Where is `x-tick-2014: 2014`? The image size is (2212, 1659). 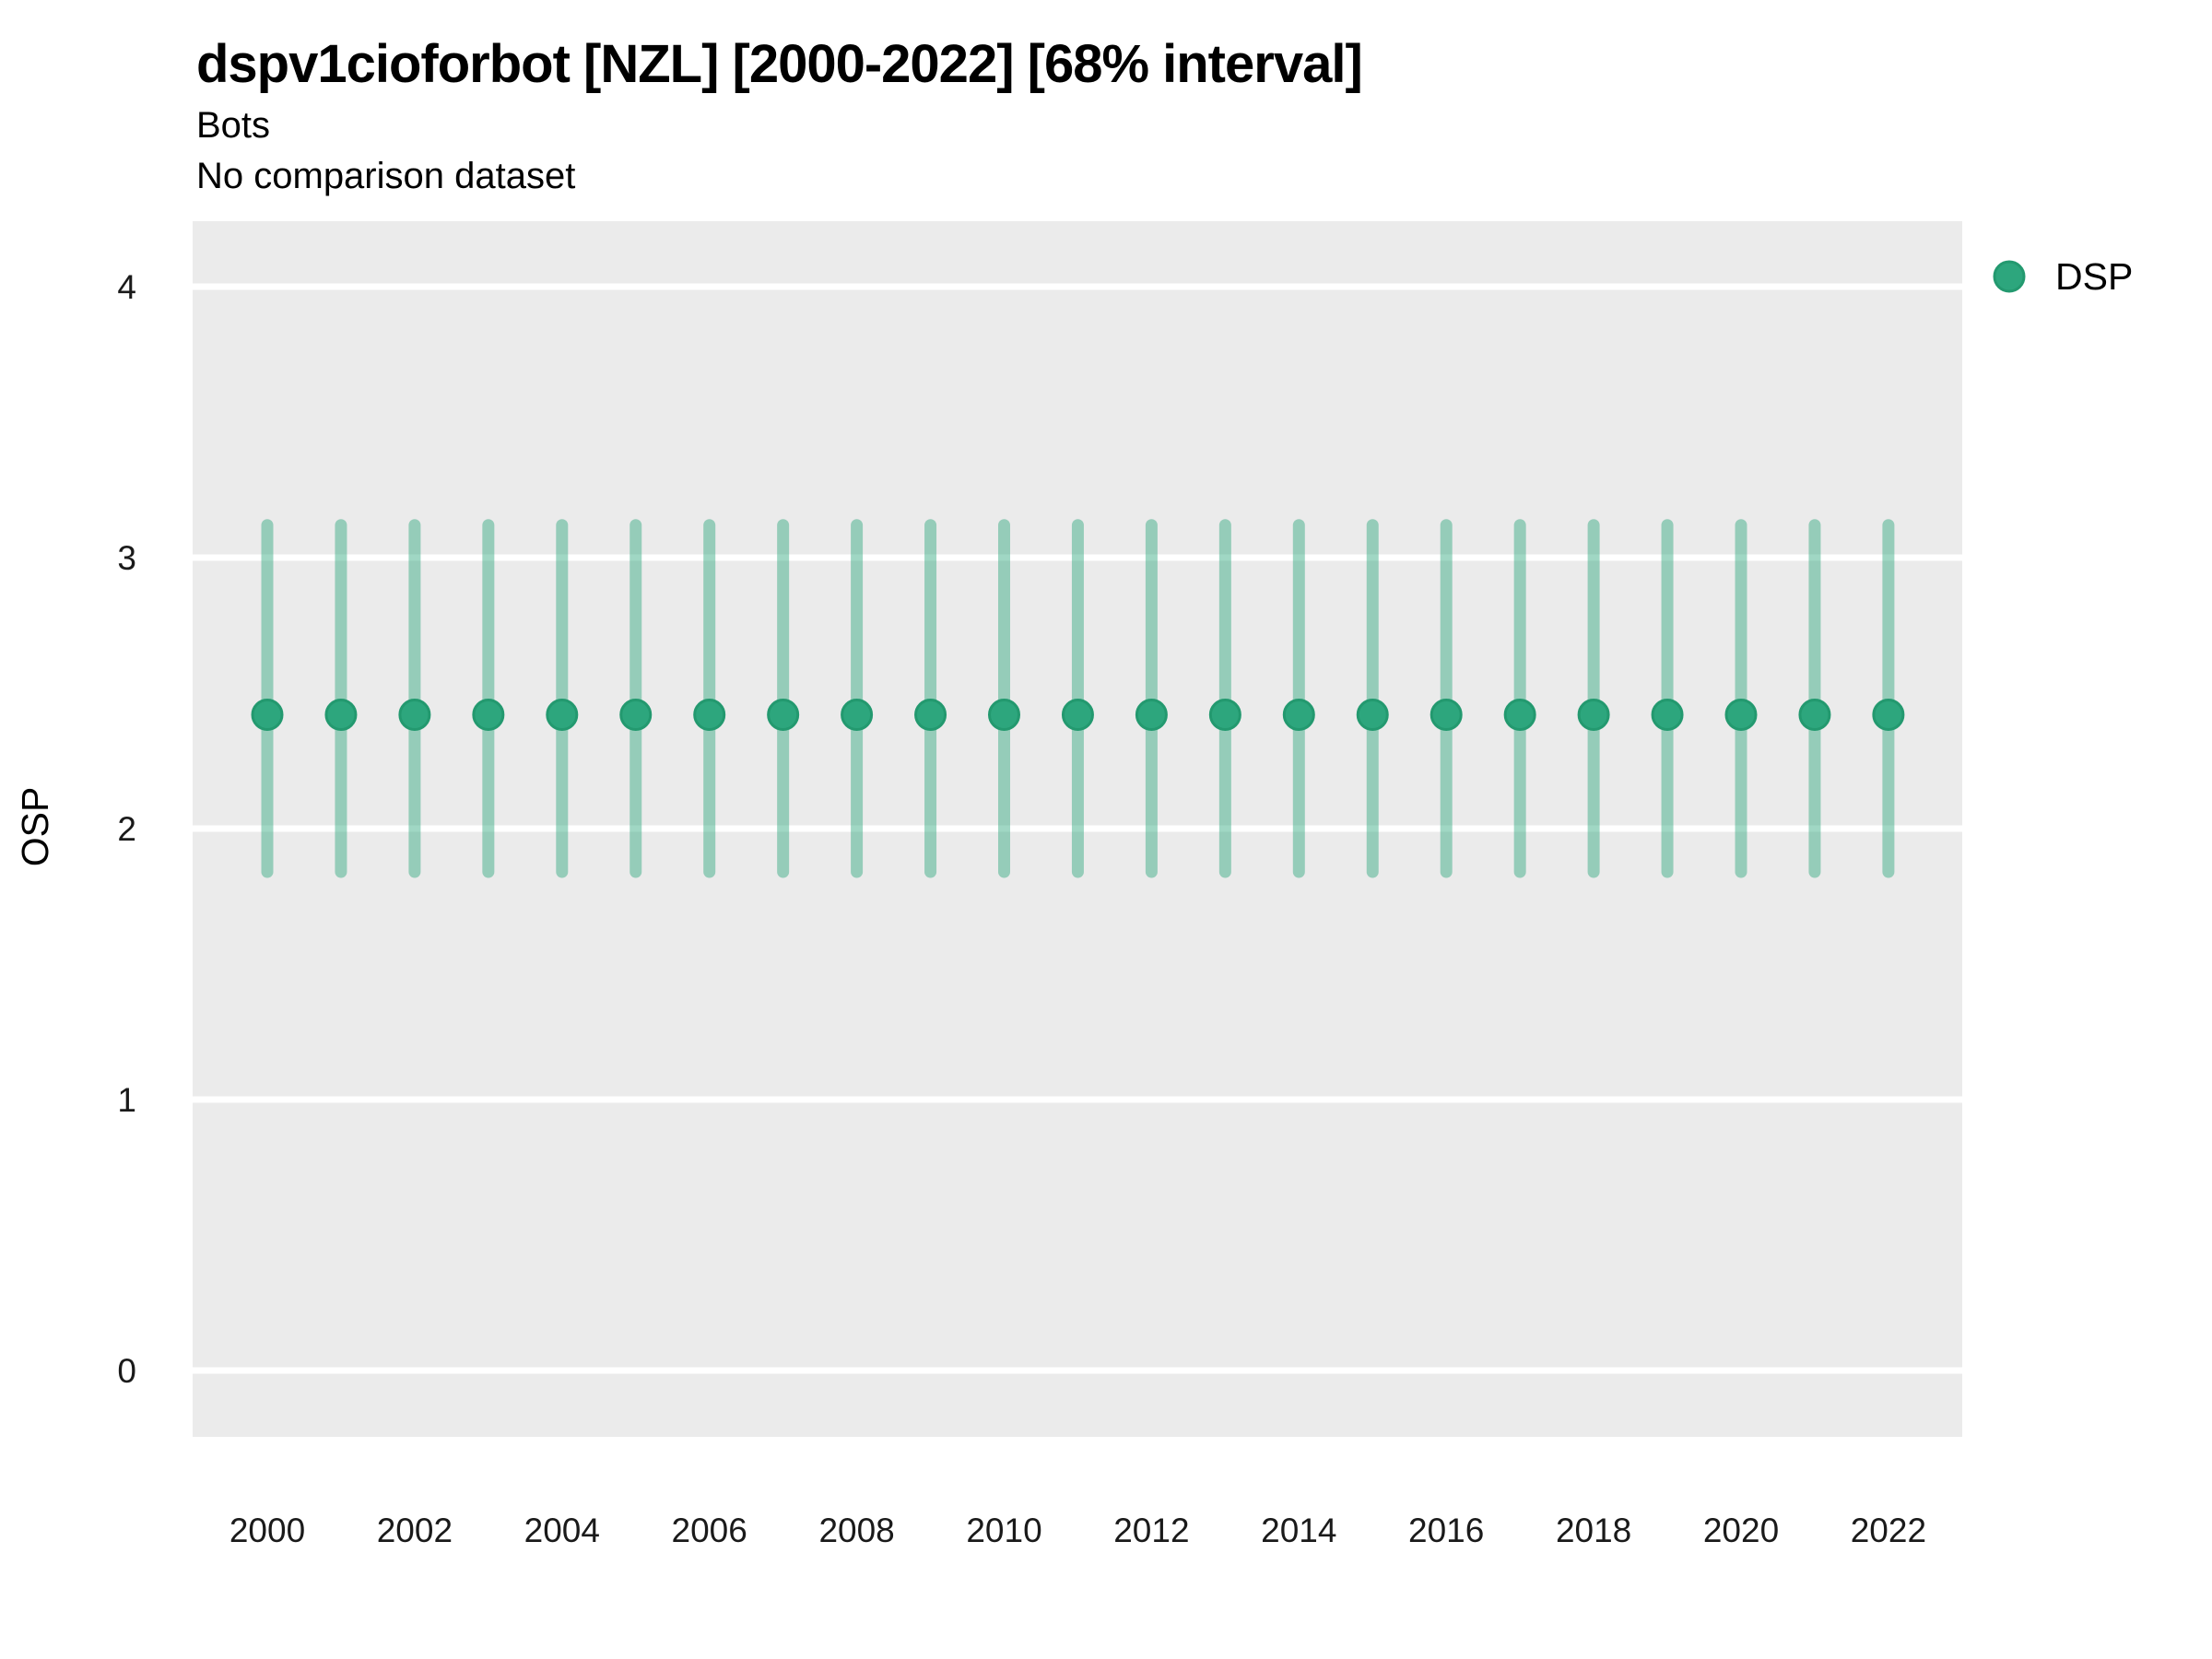
x-tick-2014: 2014 is located at coordinates (1298, 1530).